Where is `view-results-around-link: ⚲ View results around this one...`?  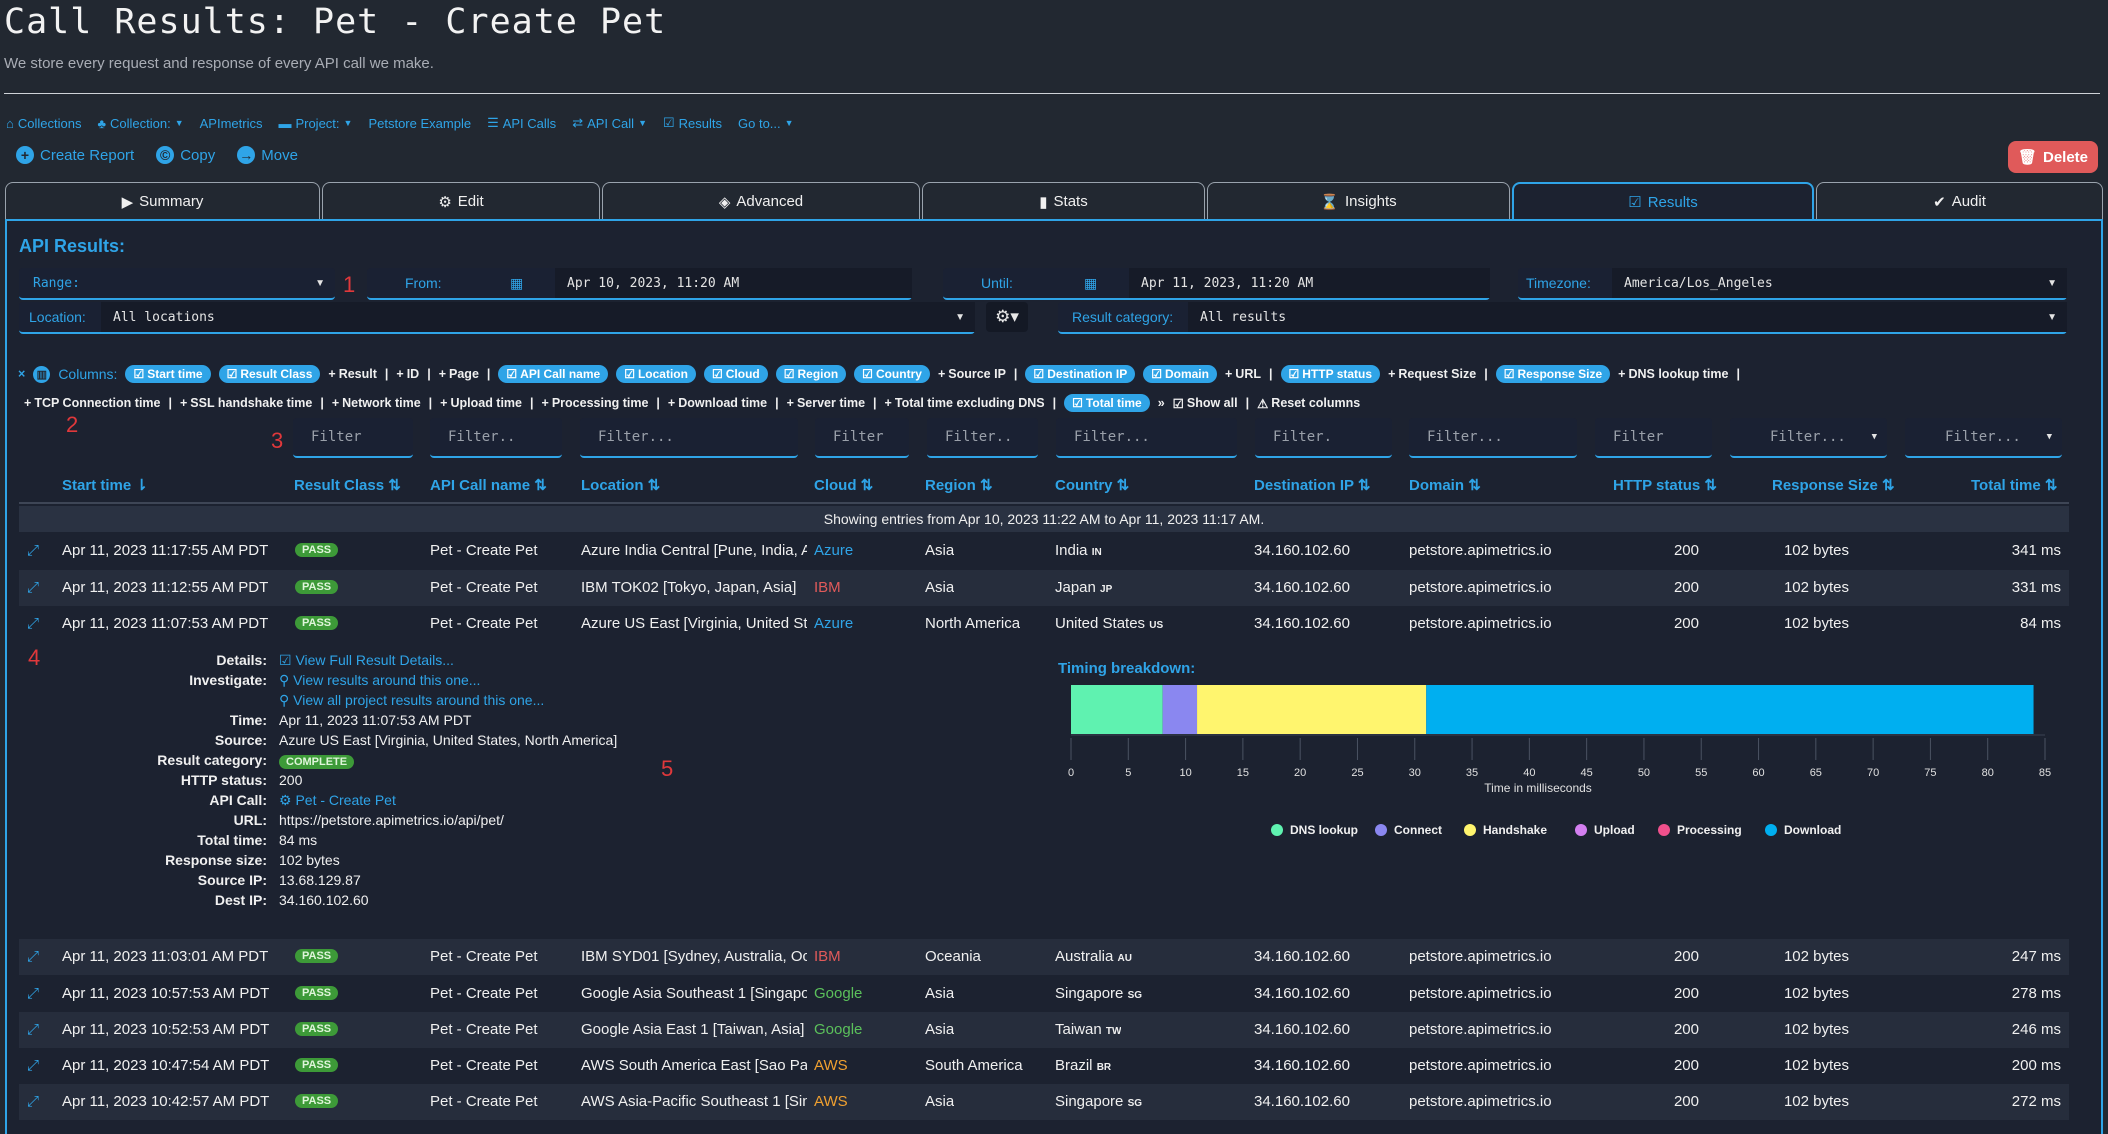
view-results-around-link: ⚲ View results around this one... is located at coordinates (380, 680).